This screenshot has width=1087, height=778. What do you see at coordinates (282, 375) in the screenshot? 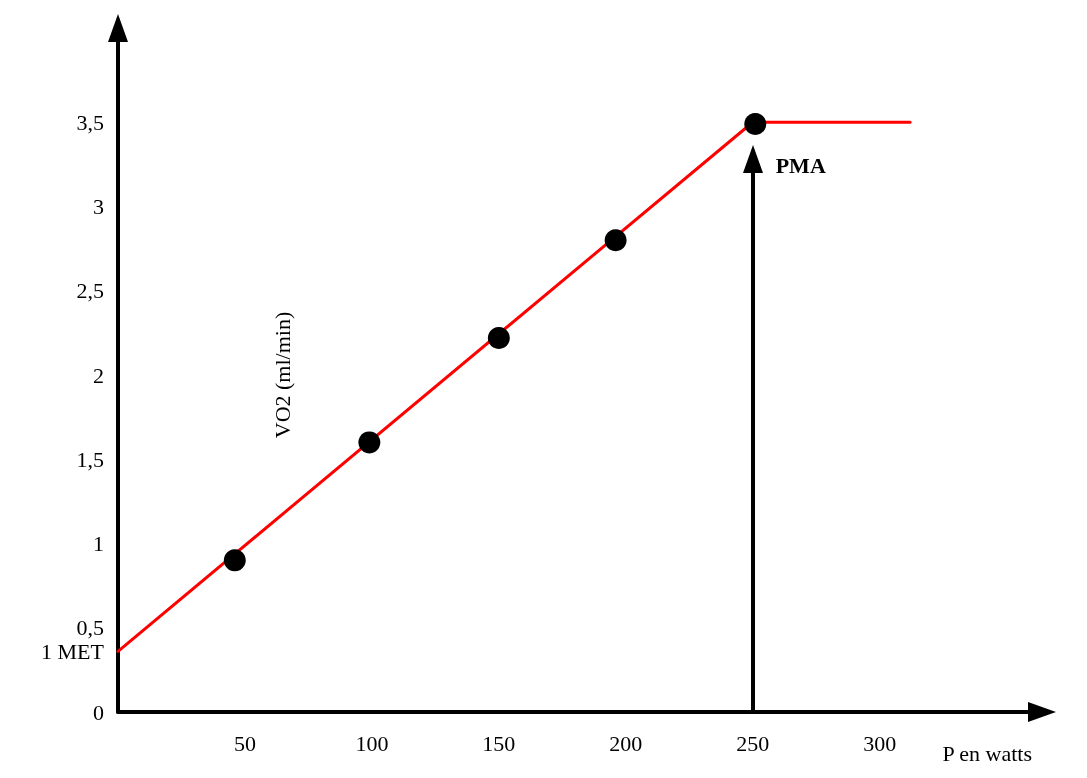
I see `y-axis-title: VO2 (ml/min)` at bounding box center [282, 375].